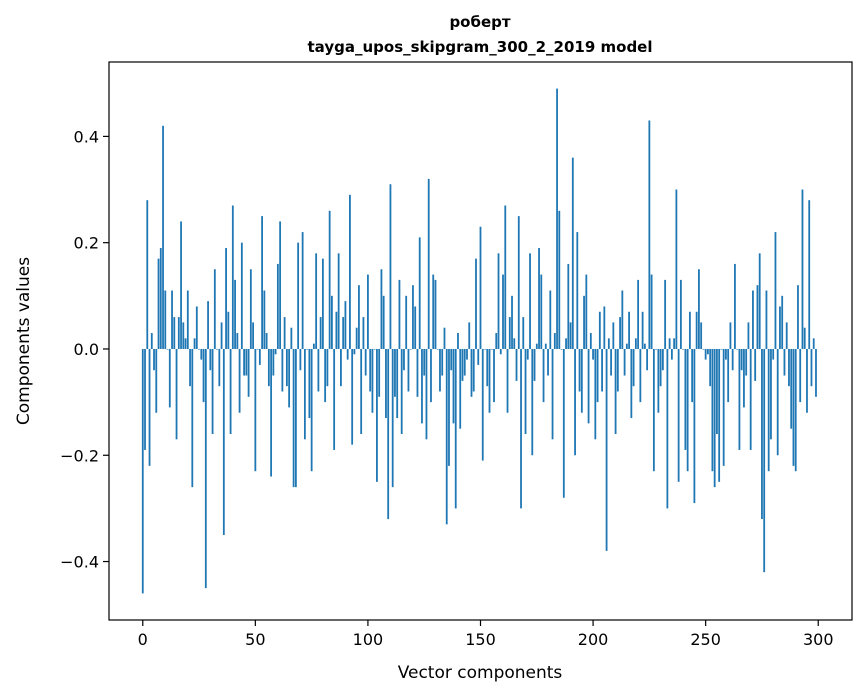 Image resolution: width=867 pixels, height=696 pixels. I want to click on x-tick-label: 200, so click(593, 639).